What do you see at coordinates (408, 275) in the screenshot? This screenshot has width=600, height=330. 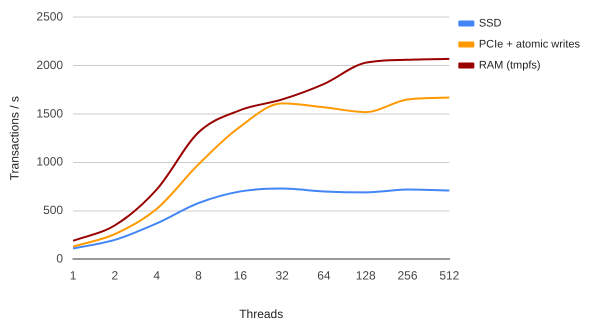 I see `x-tick-label: 256` at bounding box center [408, 275].